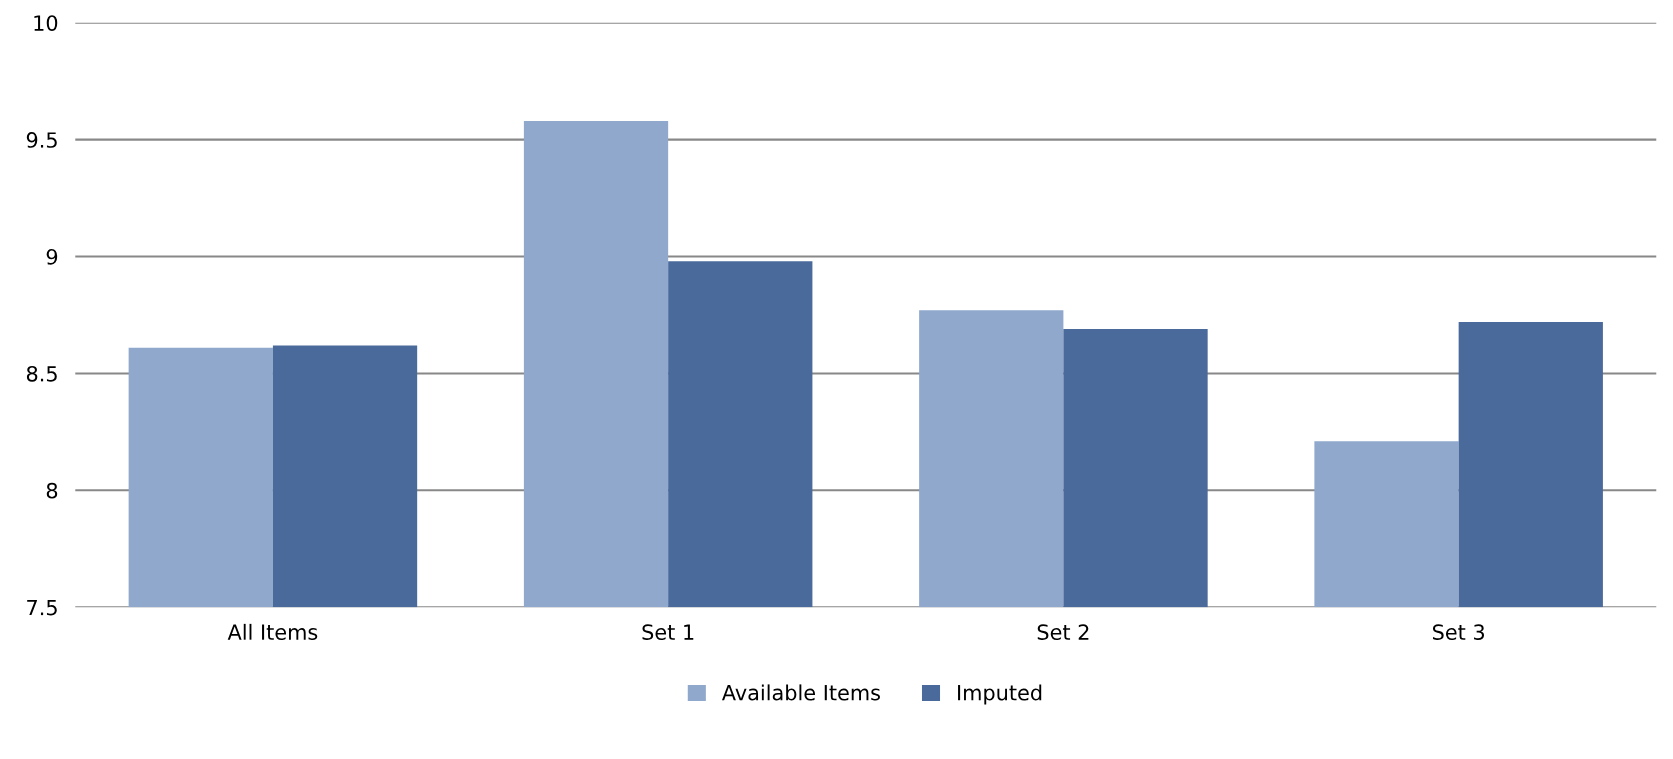 Image resolution: width=1673 pixels, height=759 pixels. Describe the element at coordinates (46, 23) in the screenshot. I see `y-tick-label: 10` at that location.